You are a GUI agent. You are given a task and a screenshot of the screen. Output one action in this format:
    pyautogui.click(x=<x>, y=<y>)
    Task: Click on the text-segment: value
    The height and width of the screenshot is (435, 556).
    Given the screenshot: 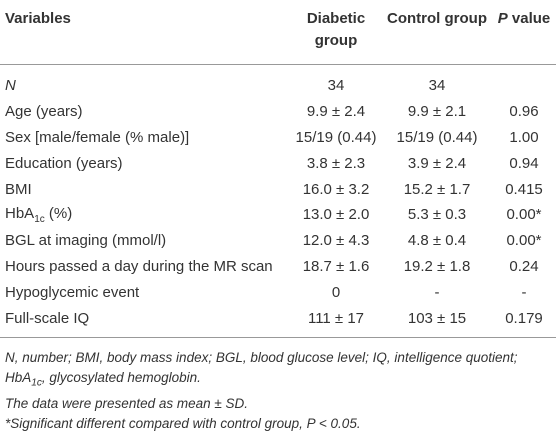 What is the action you would take?
    pyautogui.click(x=529, y=18)
    